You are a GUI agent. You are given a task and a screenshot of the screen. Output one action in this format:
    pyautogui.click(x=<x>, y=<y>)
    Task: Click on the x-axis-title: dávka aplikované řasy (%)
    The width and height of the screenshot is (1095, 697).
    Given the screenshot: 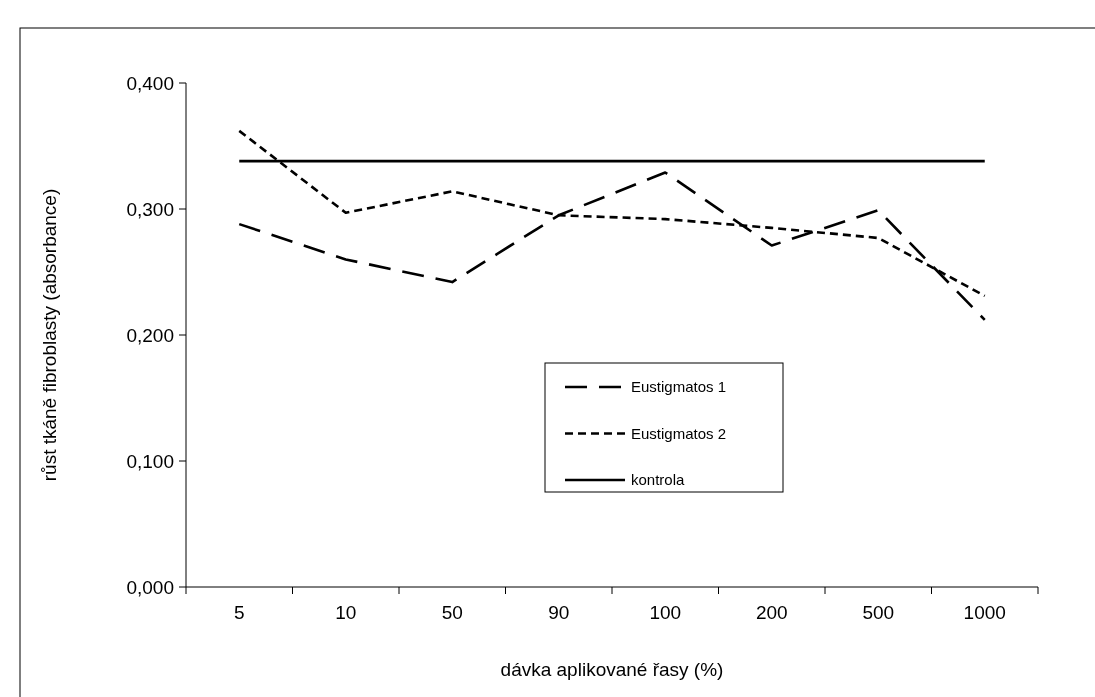 What is the action you would take?
    pyautogui.click(x=612, y=669)
    